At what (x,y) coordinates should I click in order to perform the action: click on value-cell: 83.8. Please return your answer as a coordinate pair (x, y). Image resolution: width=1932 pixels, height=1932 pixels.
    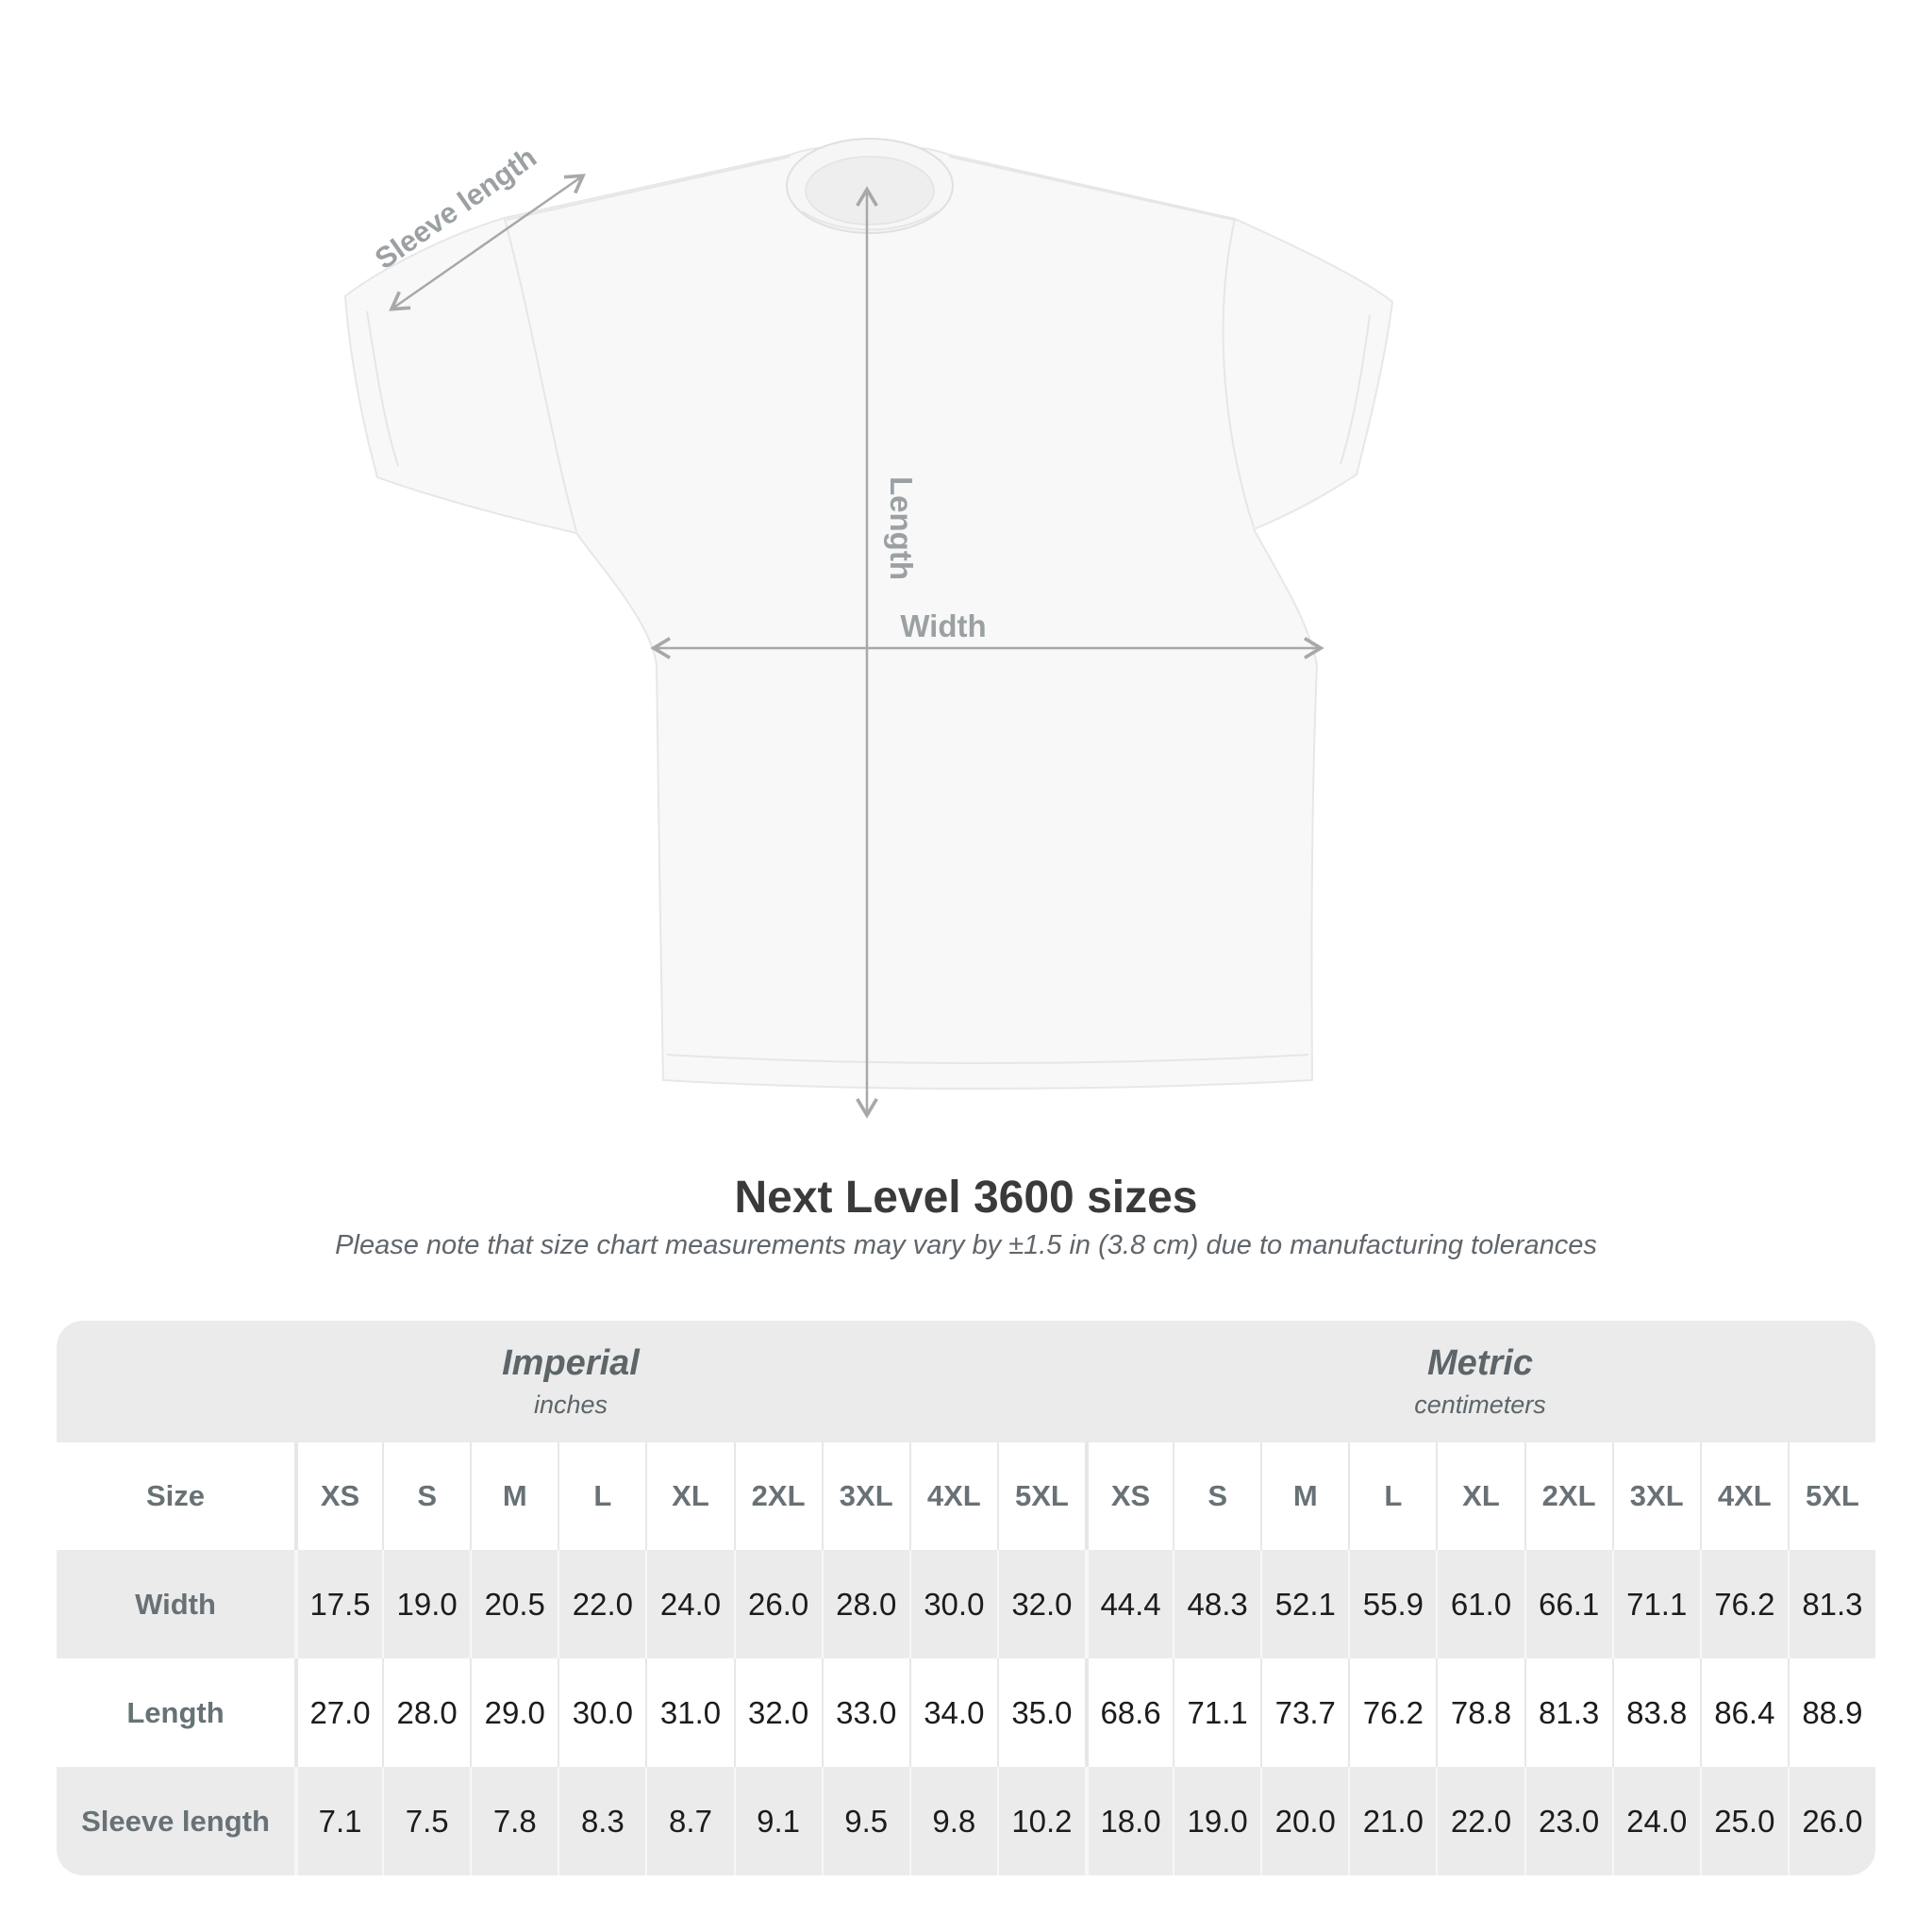
    Looking at the image, I should click on (1655, 1713).